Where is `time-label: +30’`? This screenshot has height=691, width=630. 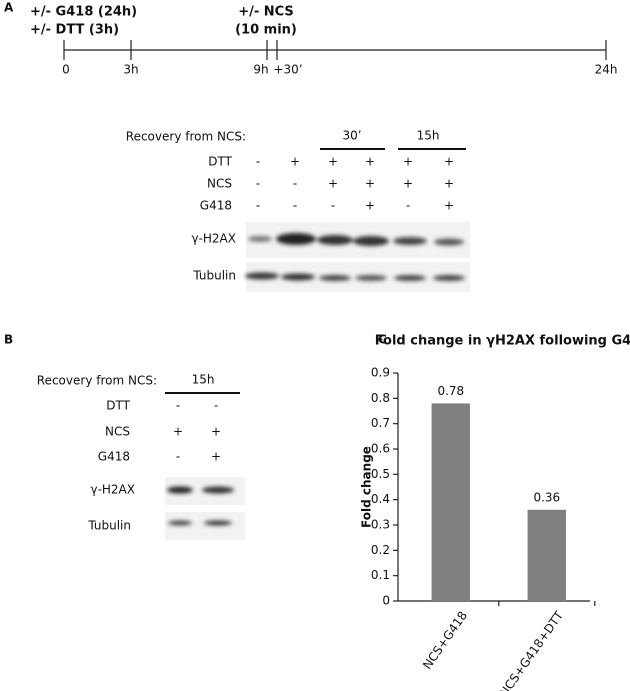
time-label: +30’ is located at coordinates (287, 70).